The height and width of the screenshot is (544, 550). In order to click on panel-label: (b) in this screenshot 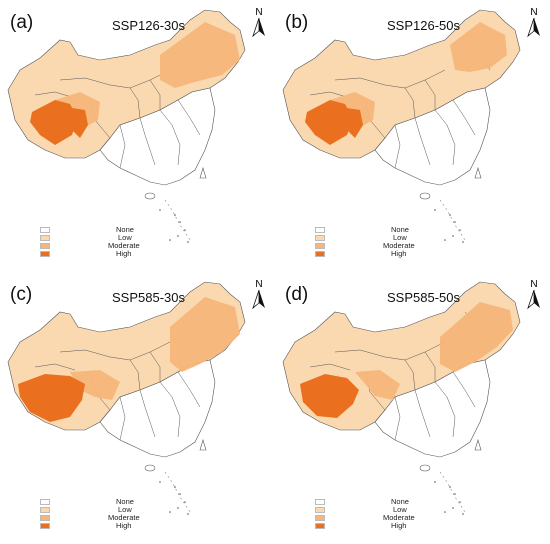, I will do `click(297, 22)`.